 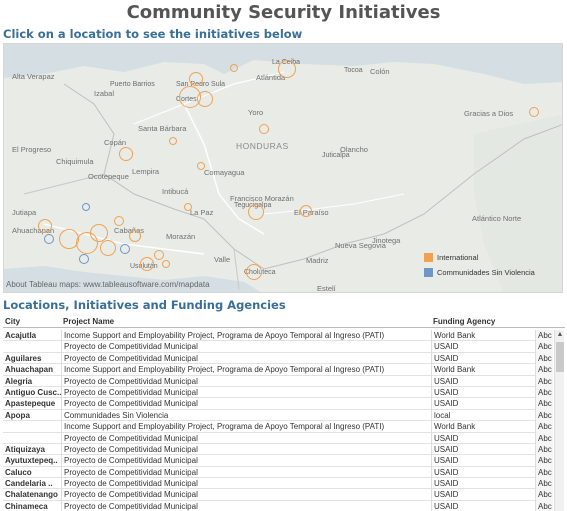 I want to click on map-label: Copán, so click(x=115, y=142).